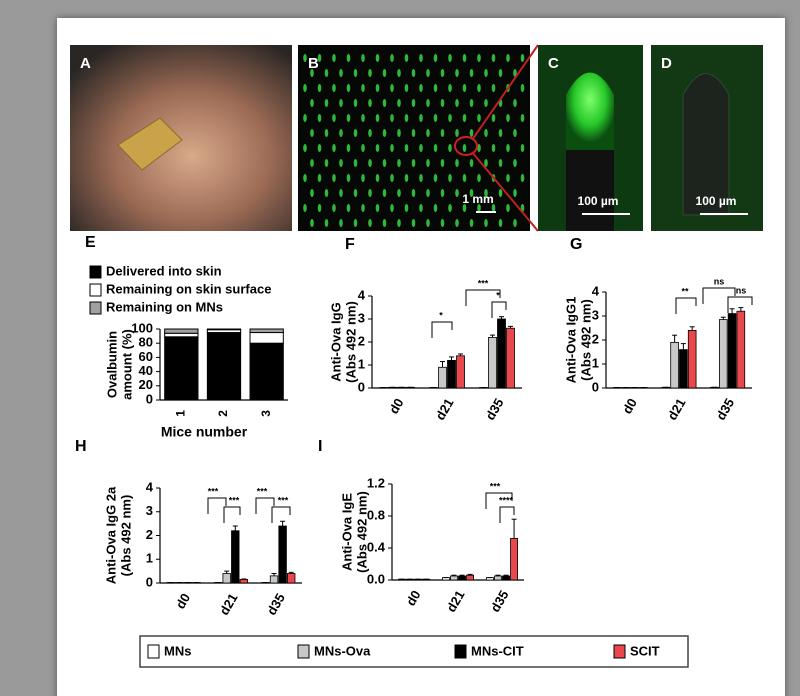  I want to click on y-tick-label: 0.8, so click(376, 514).